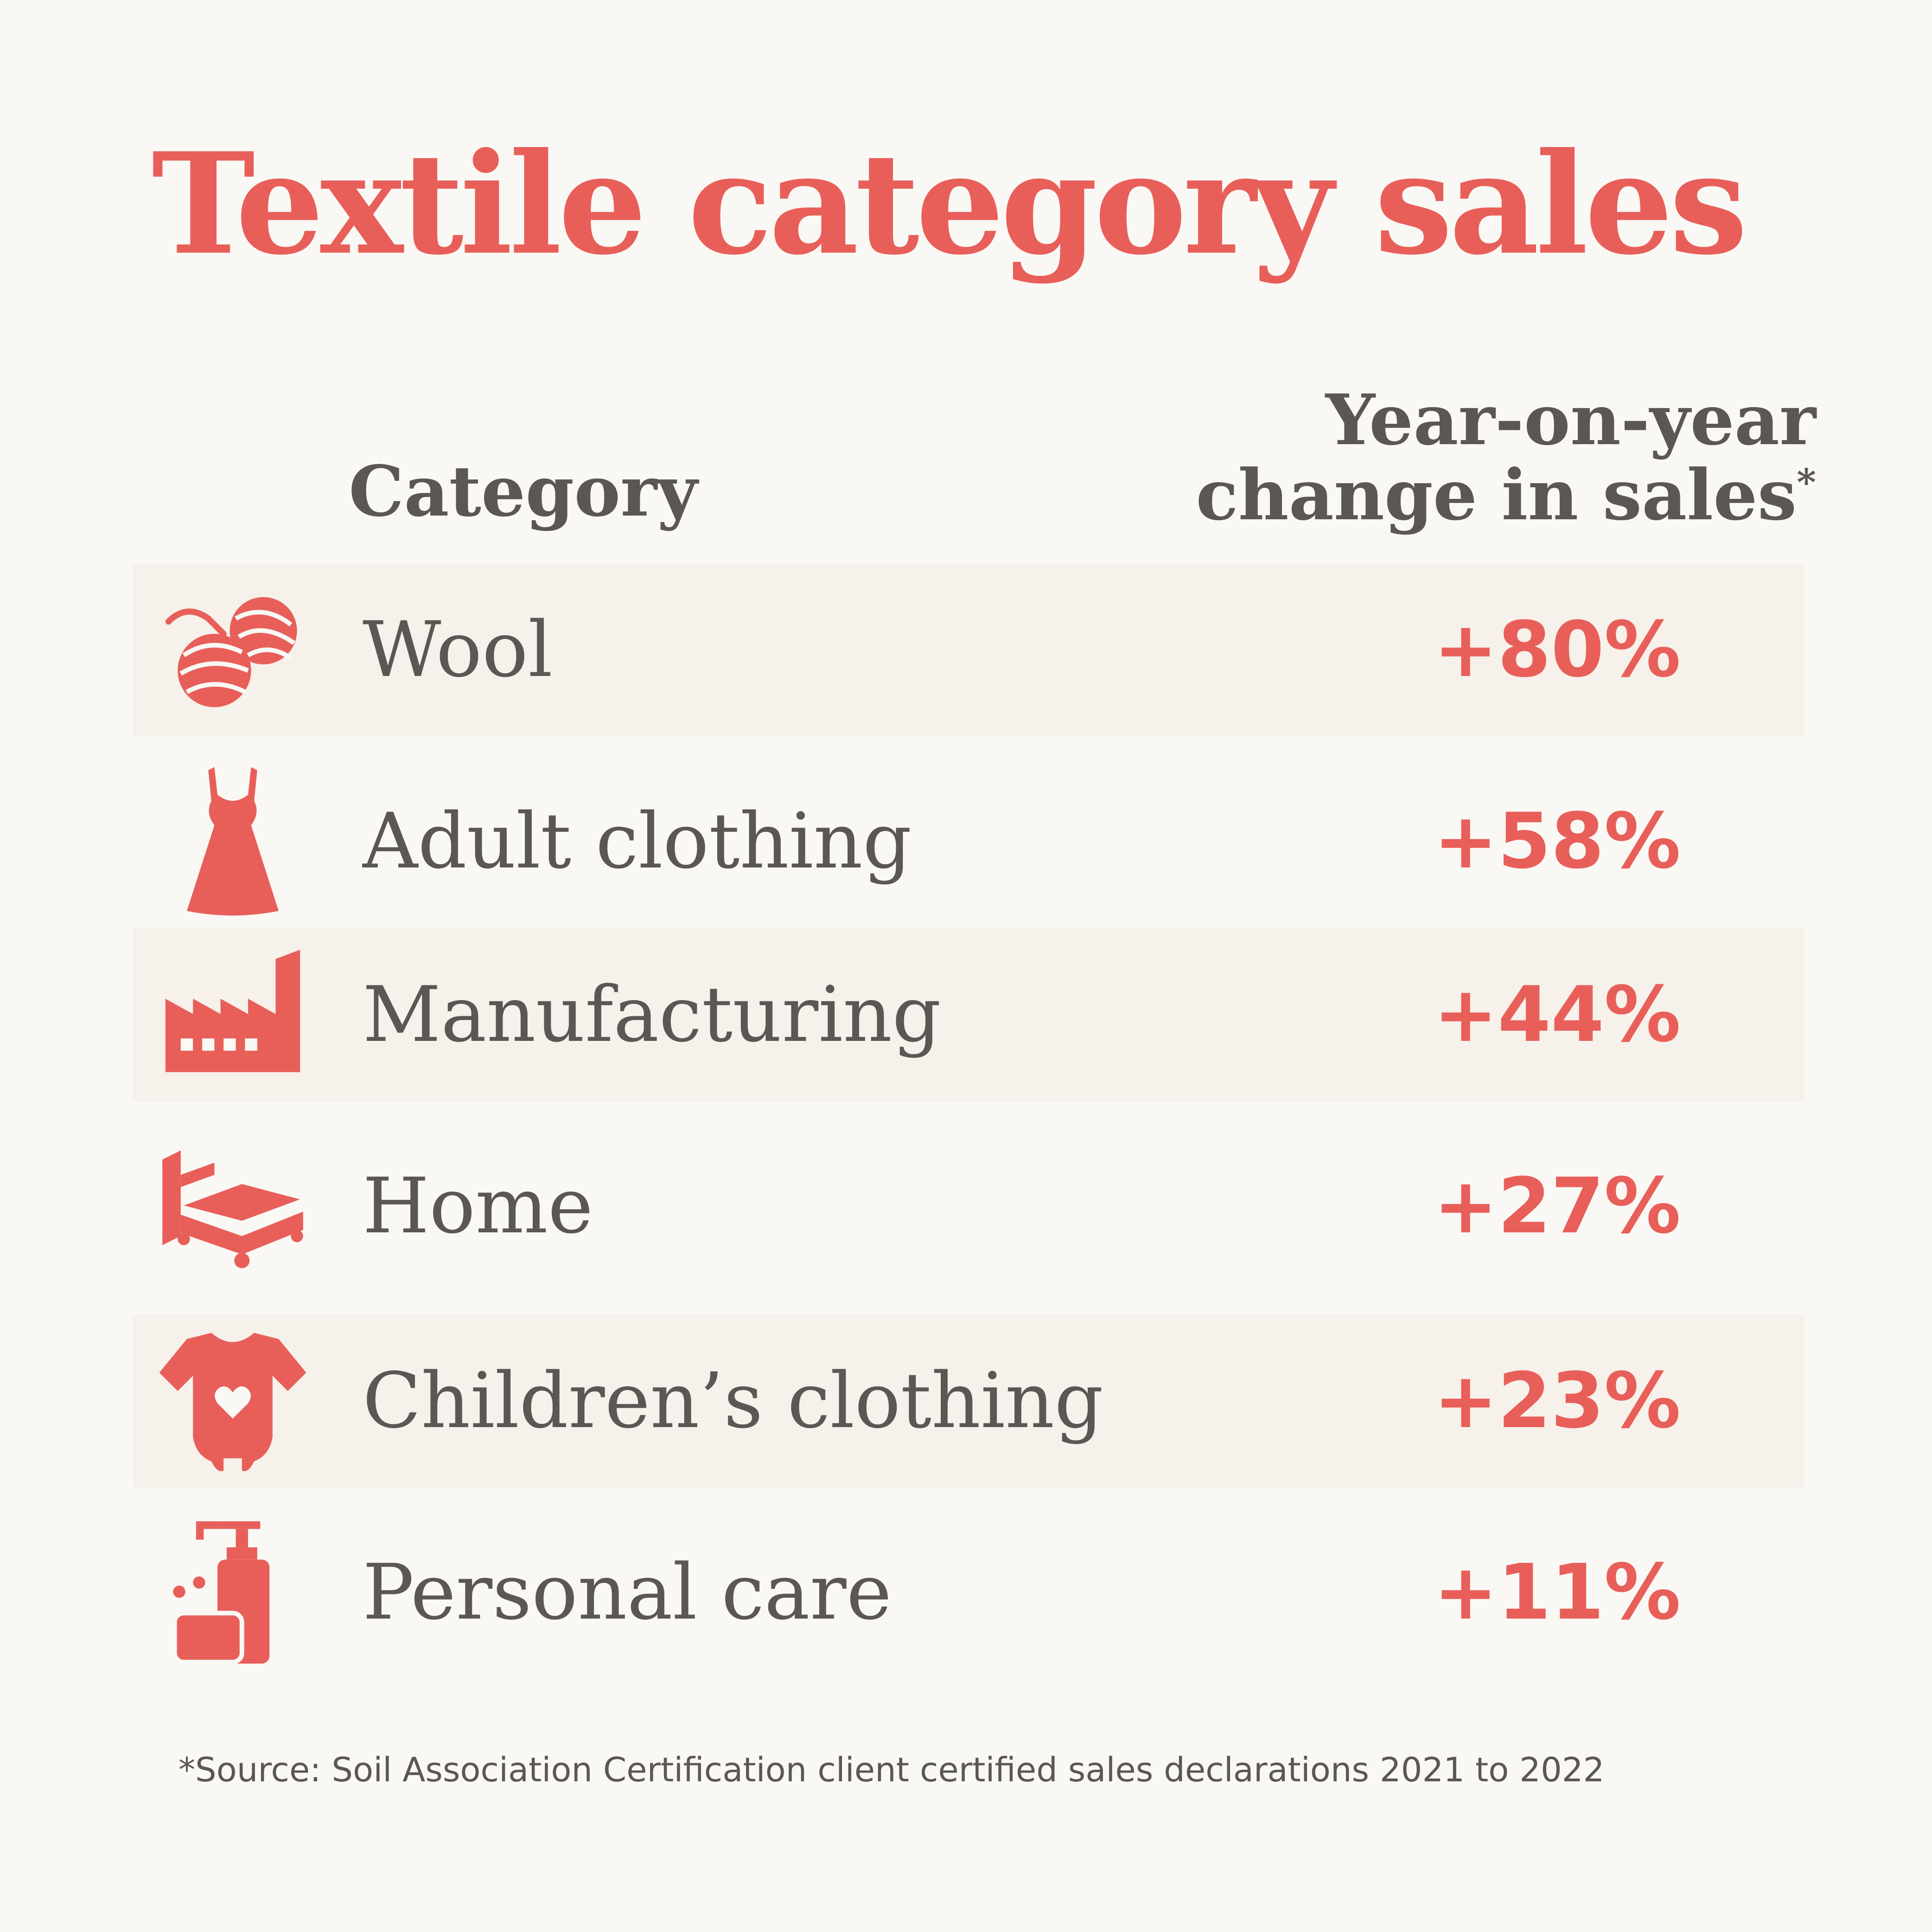 Image resolution: width=1932 pixels, height=1932 pixels. Describe the element at coordinates (1558, 1205) in the screenshot. I see `row-value: +27%` at that location.